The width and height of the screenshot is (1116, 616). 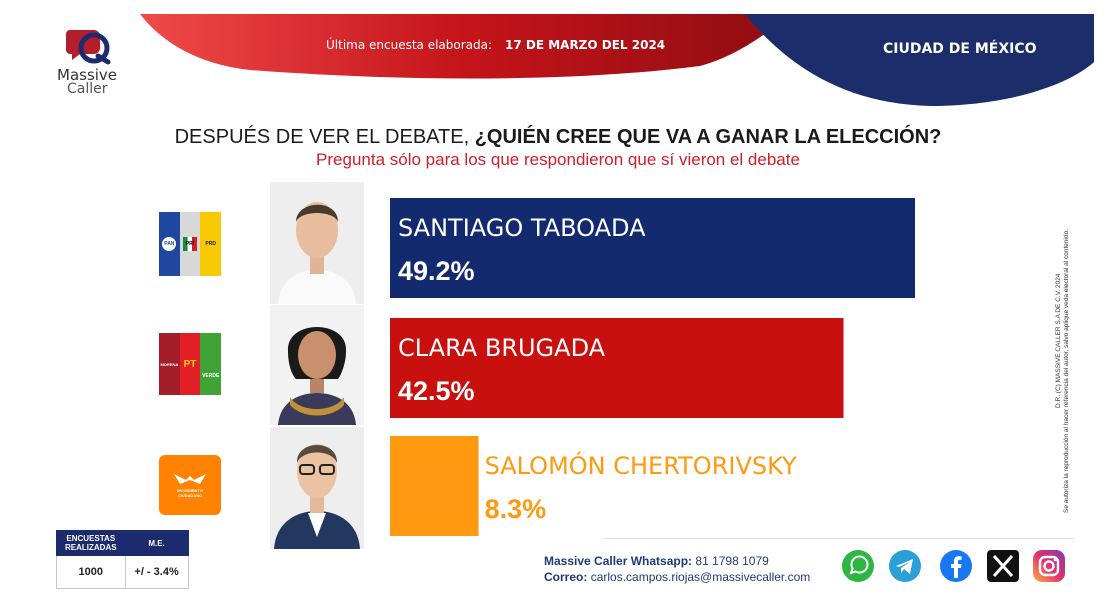 What do you see at coordinates (708, 137) in the screenshot?
I see `question-title-part2: ¿QUIÉN CREE QUE VA A GANAR LA ELECCIÓN?` at bounding box center [708, 137].